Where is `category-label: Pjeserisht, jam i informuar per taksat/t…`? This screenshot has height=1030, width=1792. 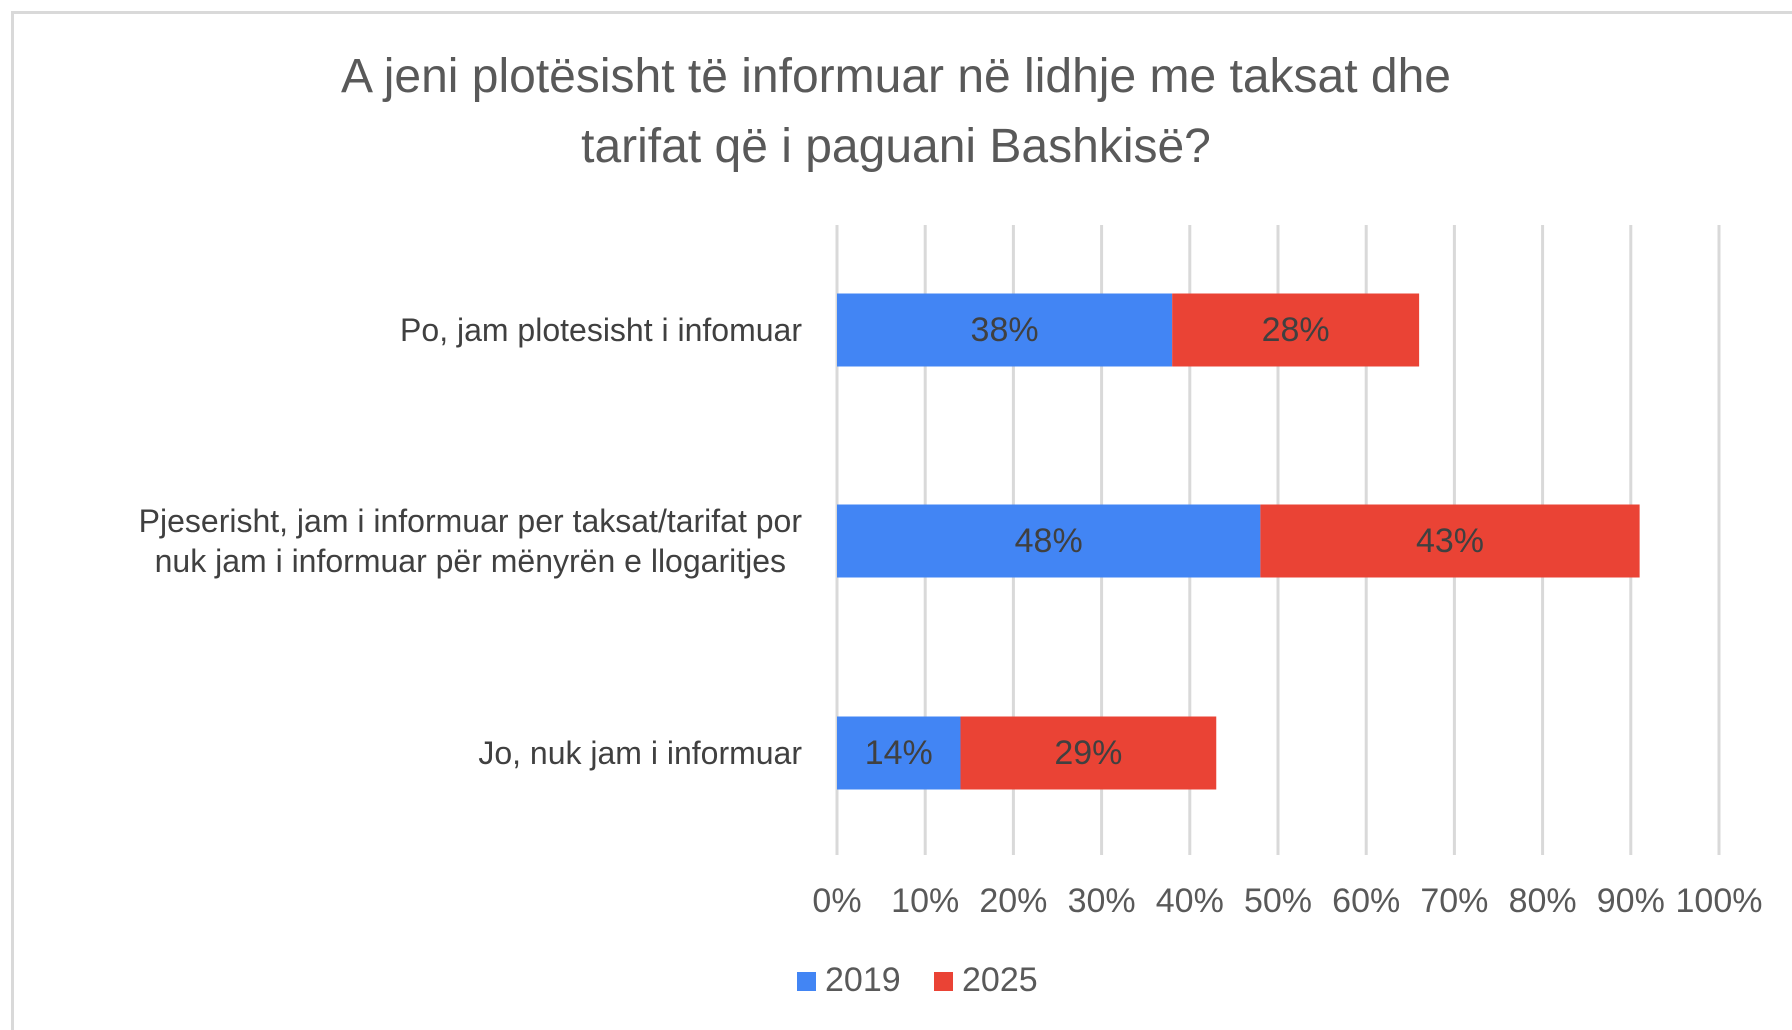
category-label: Pjeserisht, jam i informuar per taksat/t… is located at coordinates (470, 541).